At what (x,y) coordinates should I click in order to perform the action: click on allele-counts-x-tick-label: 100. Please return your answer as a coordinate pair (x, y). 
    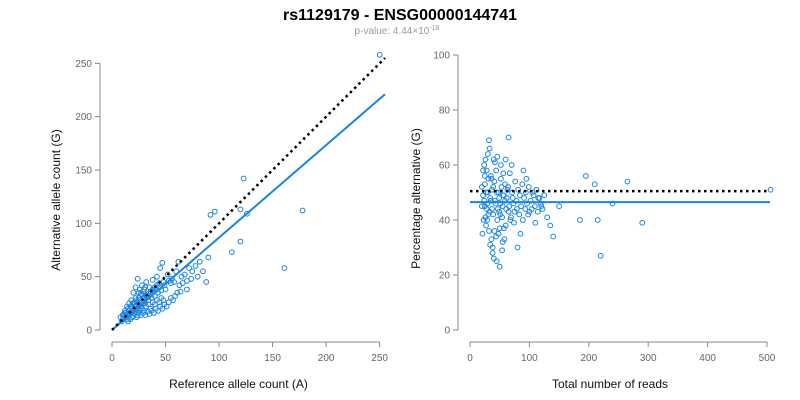
    Looking at the image, I should click on (219, 358).